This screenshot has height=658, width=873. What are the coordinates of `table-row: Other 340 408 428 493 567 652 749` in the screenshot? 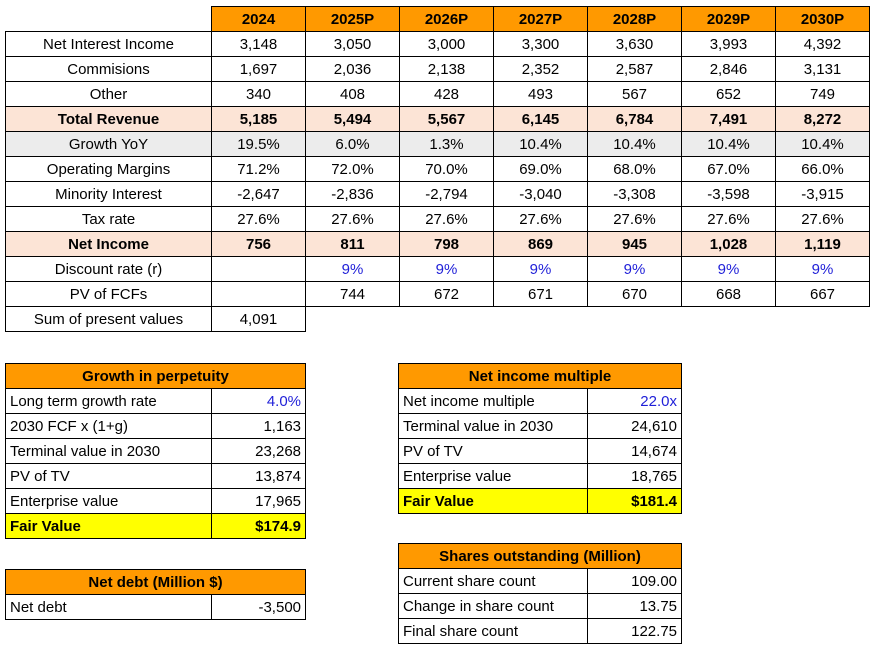 It's located at (437, 94).